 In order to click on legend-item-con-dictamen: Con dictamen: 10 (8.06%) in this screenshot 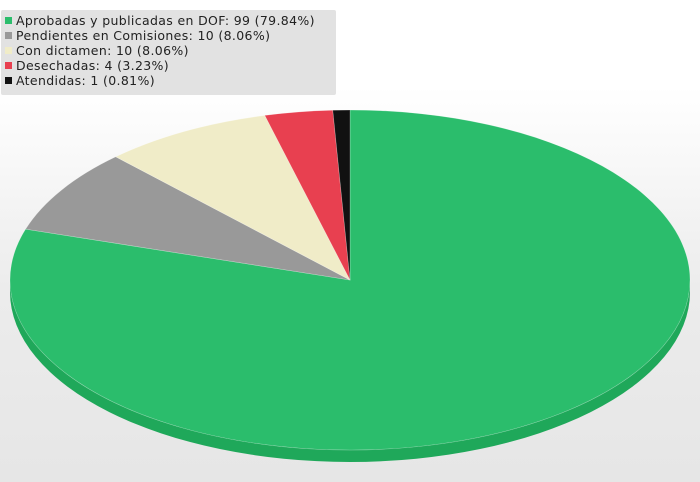, I will do `click(170, 50)`.